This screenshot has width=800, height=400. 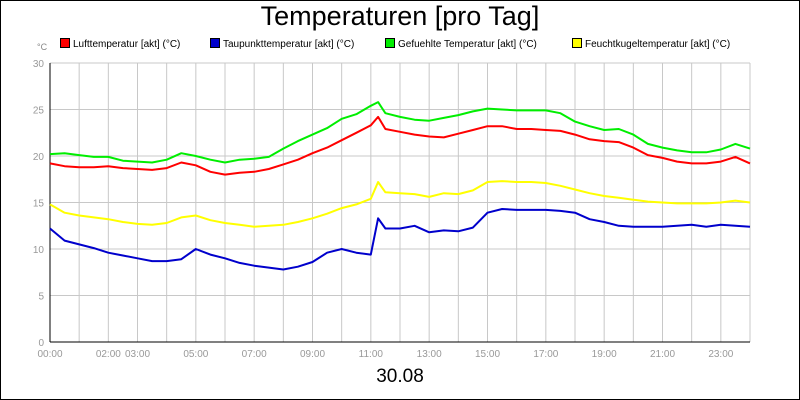 What do you see at coordinates (49, 354) in the screenshot?
I see `x-tick-label: 00:00` at bounding box center [49, 354].